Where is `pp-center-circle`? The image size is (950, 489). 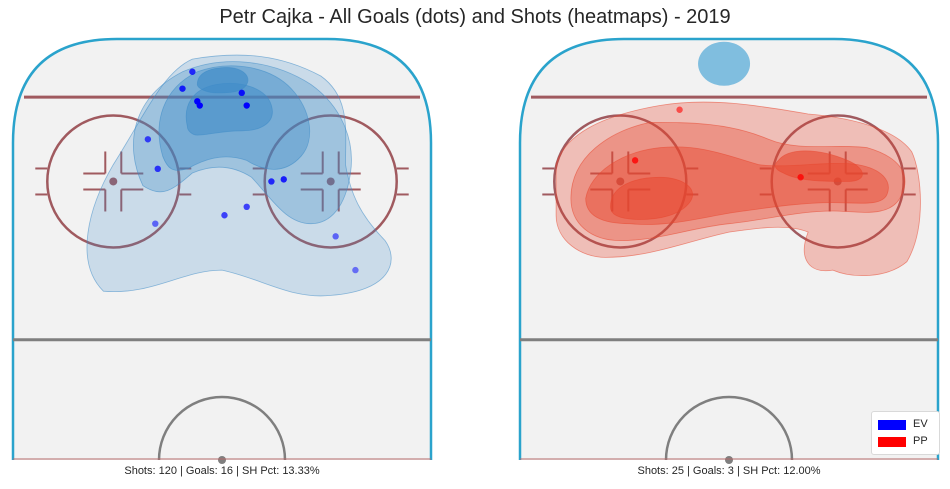
pp-center-circle is located at coordinates (729, 428).